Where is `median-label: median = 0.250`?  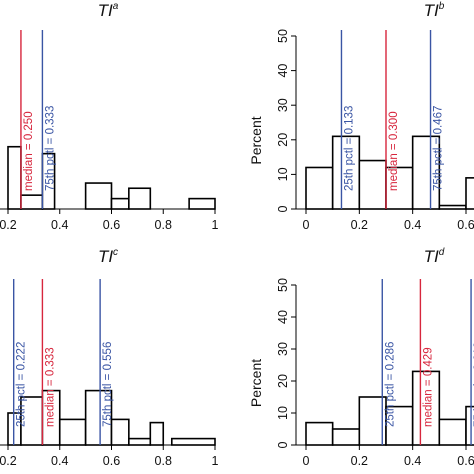
median-label: median = 0.250 is located at coordinates (29, 151).